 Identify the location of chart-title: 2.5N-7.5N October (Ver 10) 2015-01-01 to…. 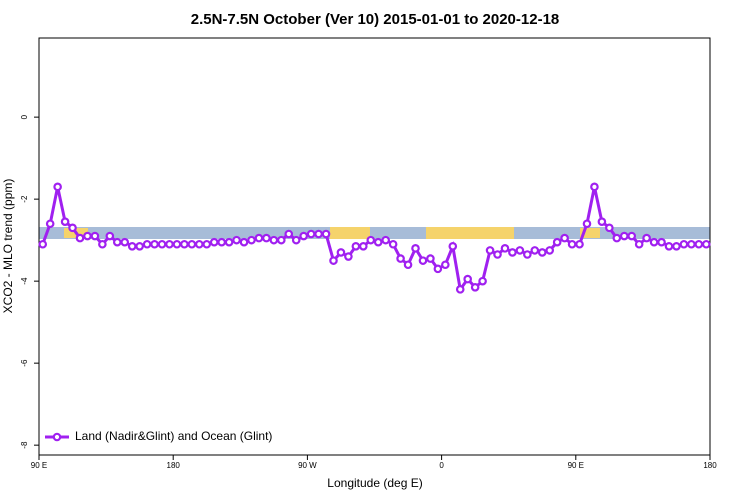
(375, 19).